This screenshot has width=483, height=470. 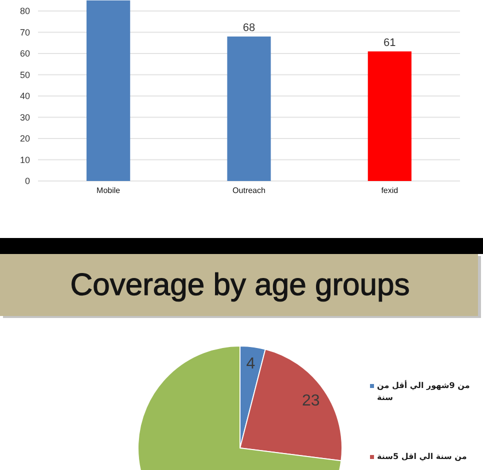 What do you see at coordinates (25, 11) in the screenshot?
I see `y-tick-label: 80` at bounding box center [25, 11].